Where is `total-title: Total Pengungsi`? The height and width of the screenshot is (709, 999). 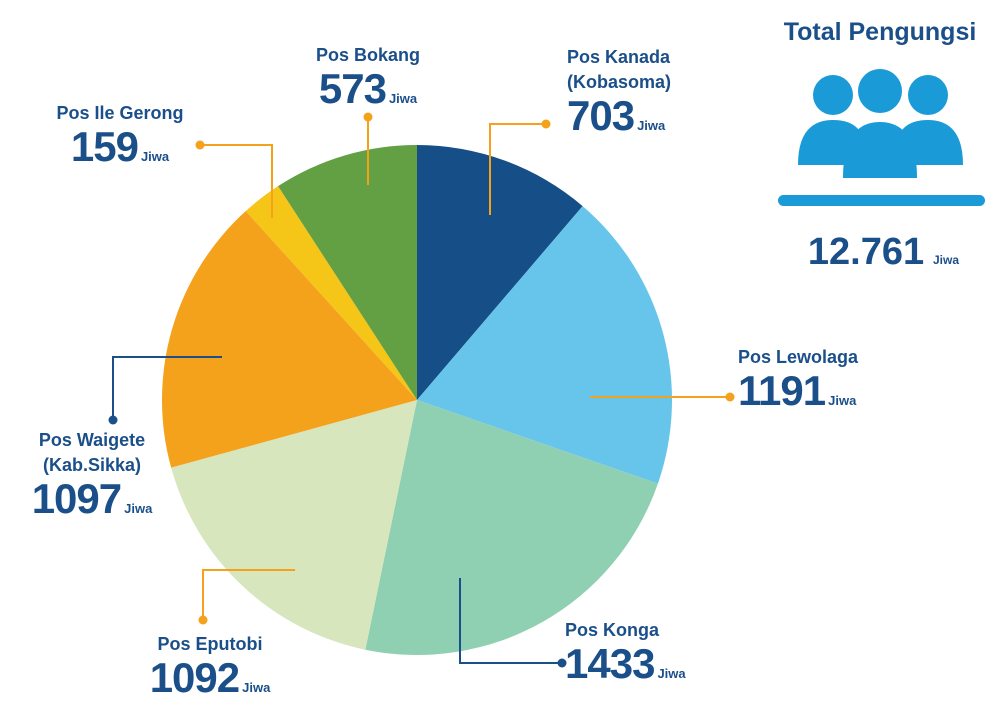
total-title: Total Pengungsi is located at coordinates (880, 32).